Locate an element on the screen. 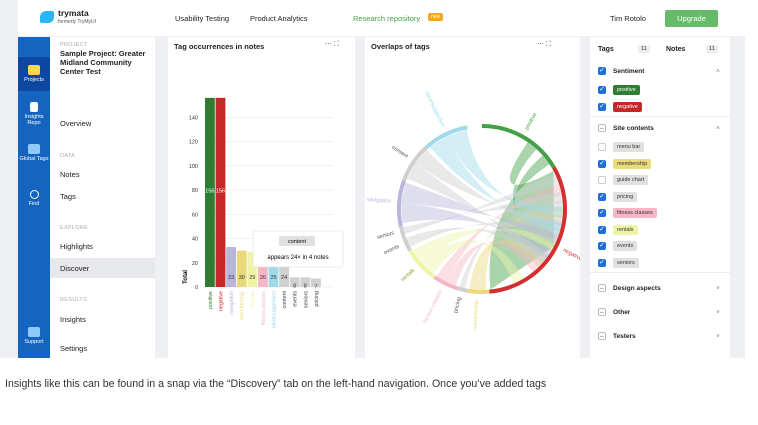 Image resolution: width=758 pixels, height=425 pixels. sidebar-item: Find is located at coordinates (34, 198).